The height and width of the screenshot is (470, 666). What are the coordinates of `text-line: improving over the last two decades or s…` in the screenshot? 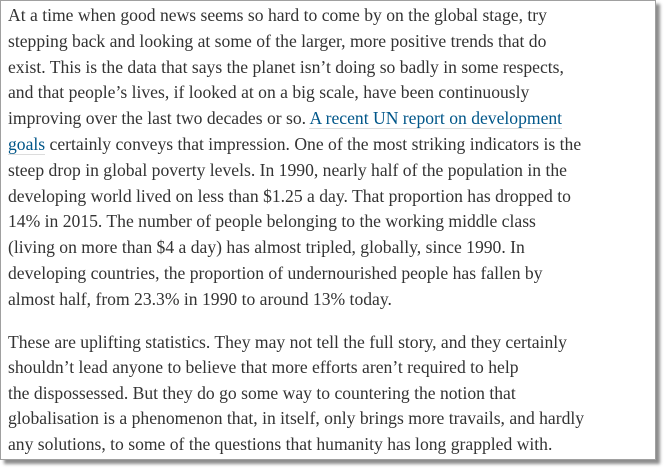 It's located at (329, 119).